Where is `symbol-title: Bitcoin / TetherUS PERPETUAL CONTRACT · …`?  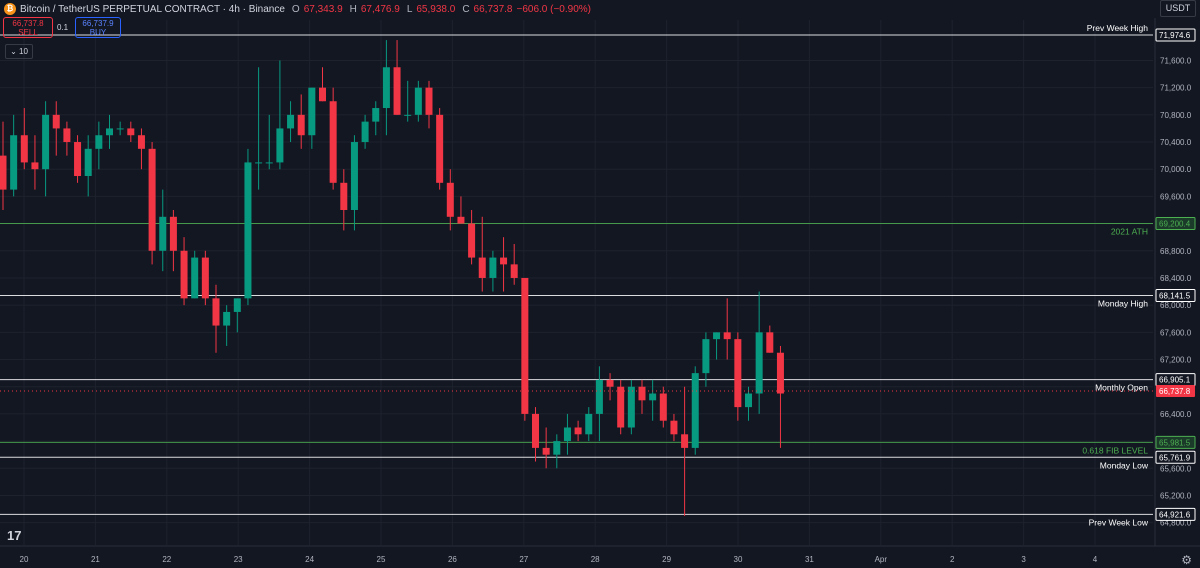 symbol-title: Bitcoin / TetherUS PERPETUAL CONTRACT · … is located at coordinates (152, 9).